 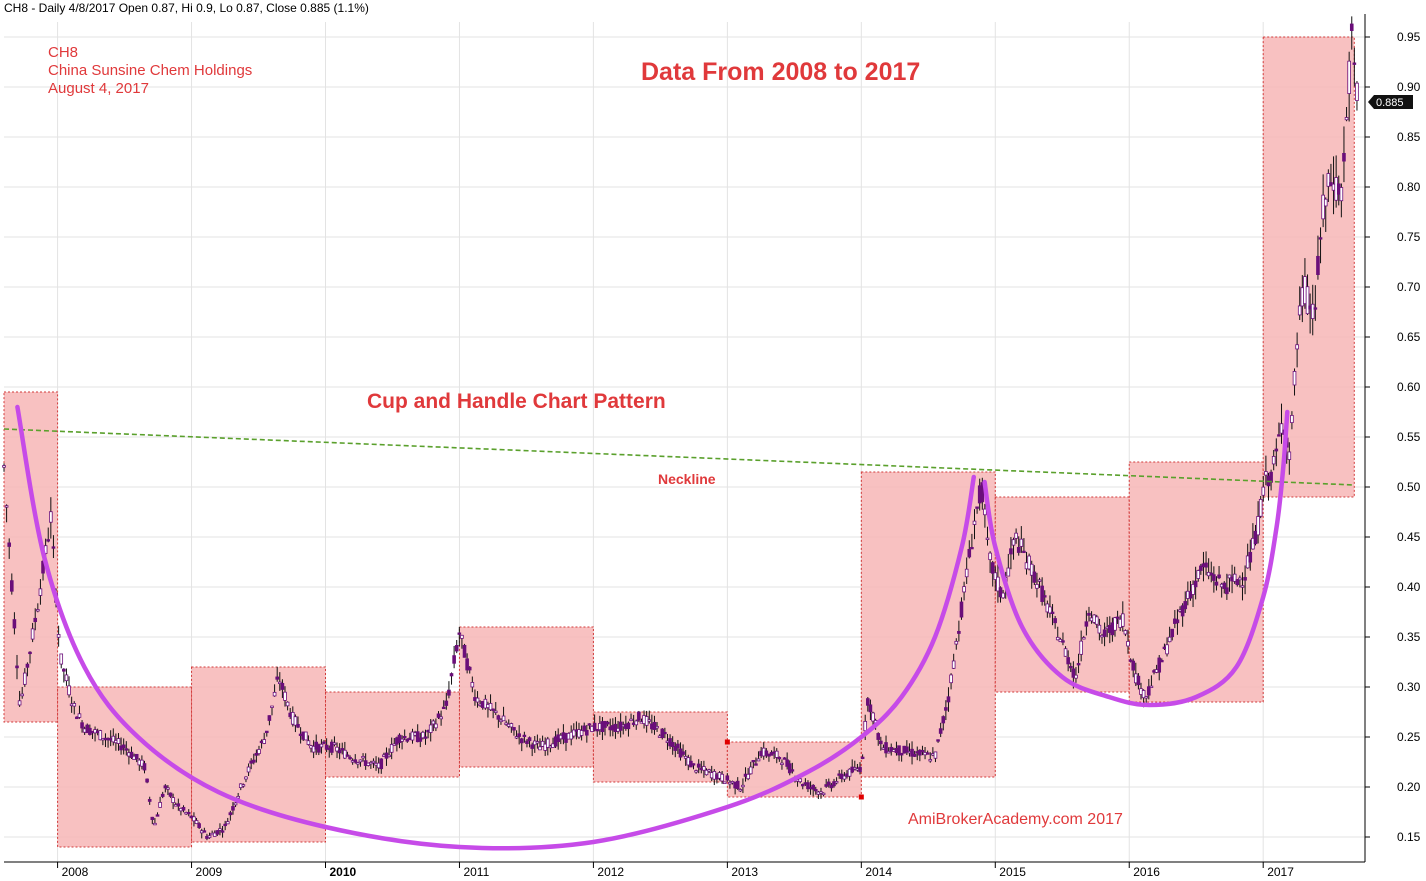 What do you see at coordinates (781, 72) in the screenshot?
I see `chart-title: Data From 2008 to 2017` at bounding box center [781, 72].